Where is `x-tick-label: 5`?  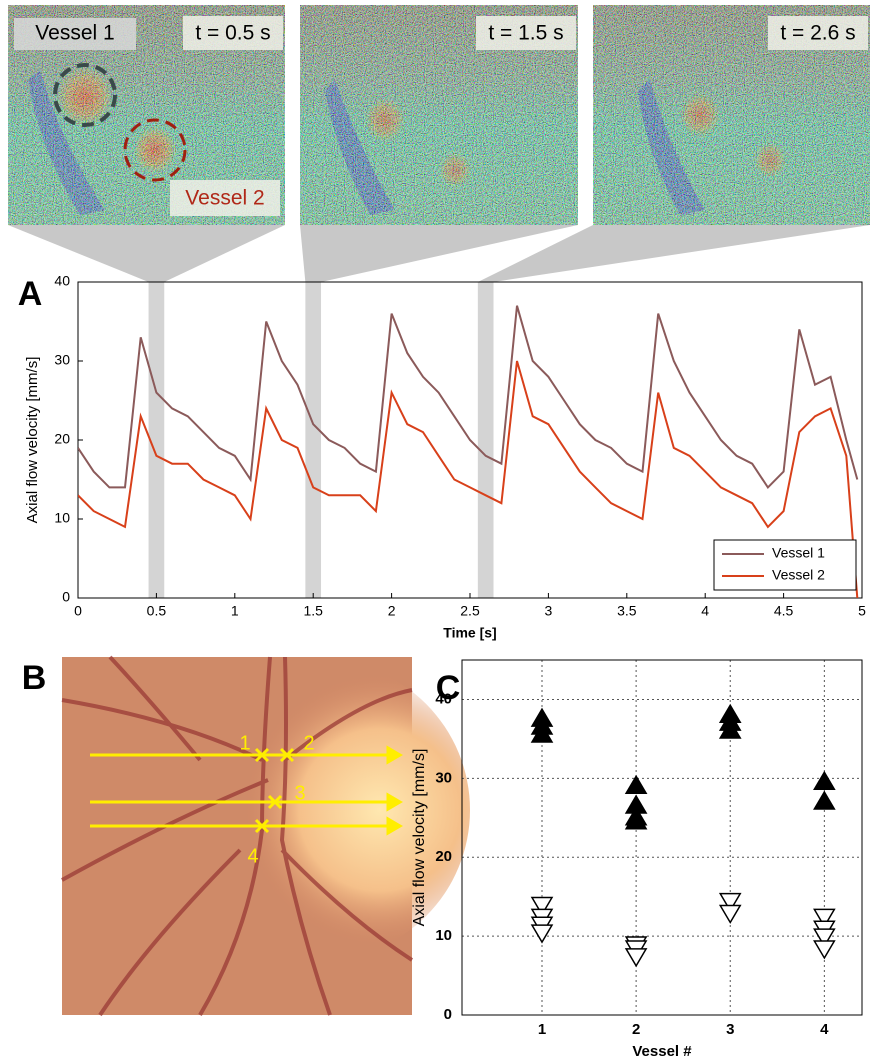
x-tick-label: 5 is located at coordinates (862, 611).